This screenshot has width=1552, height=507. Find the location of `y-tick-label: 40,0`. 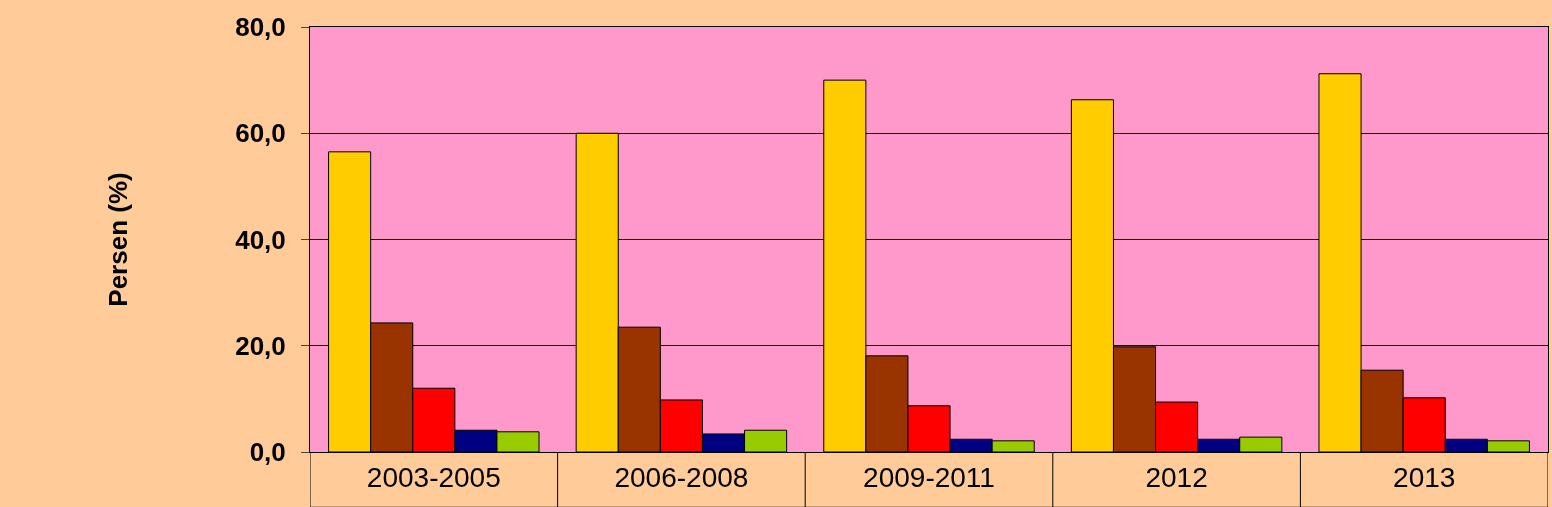

y-tick-label: 40,0 is located at coordinates (260, 239).